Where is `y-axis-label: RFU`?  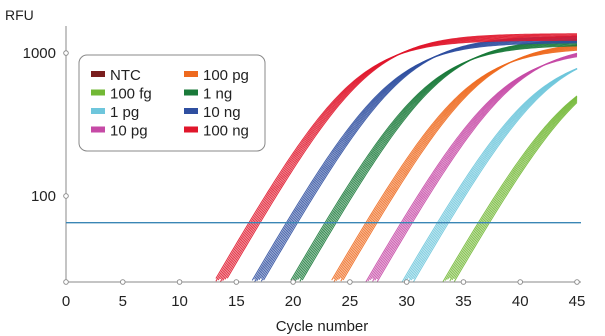
y-axis-label: RFU is located at coordinates (19, 15).